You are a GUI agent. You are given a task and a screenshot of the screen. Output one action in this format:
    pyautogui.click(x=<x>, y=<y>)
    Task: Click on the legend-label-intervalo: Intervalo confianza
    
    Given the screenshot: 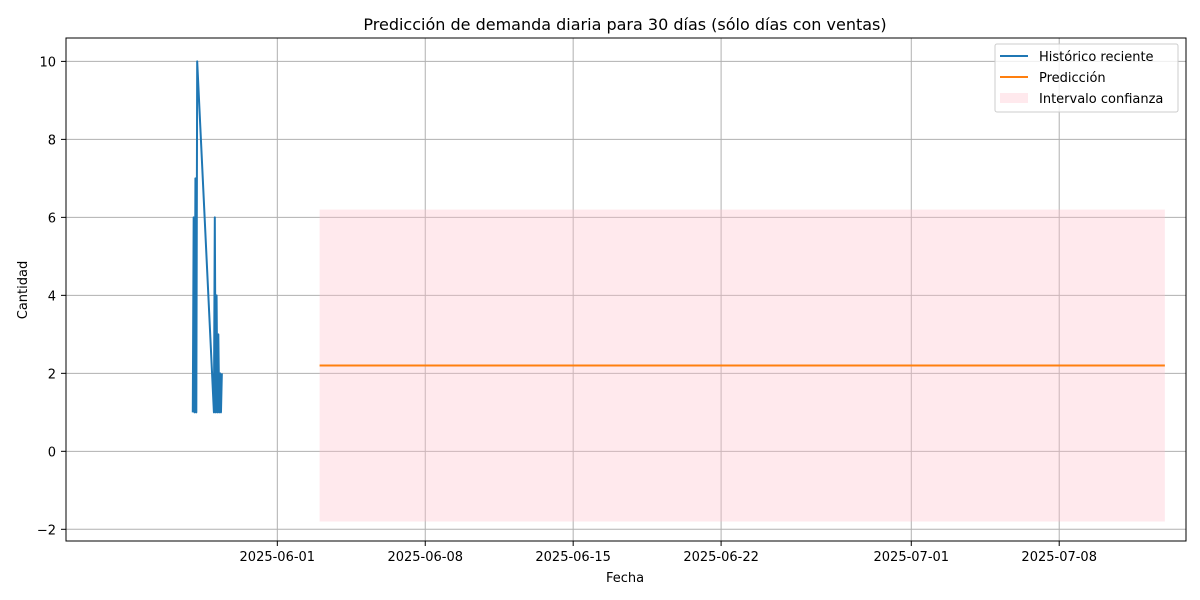 What is the action you would take?
    pyautogui.click(x=1101, y=99)
    